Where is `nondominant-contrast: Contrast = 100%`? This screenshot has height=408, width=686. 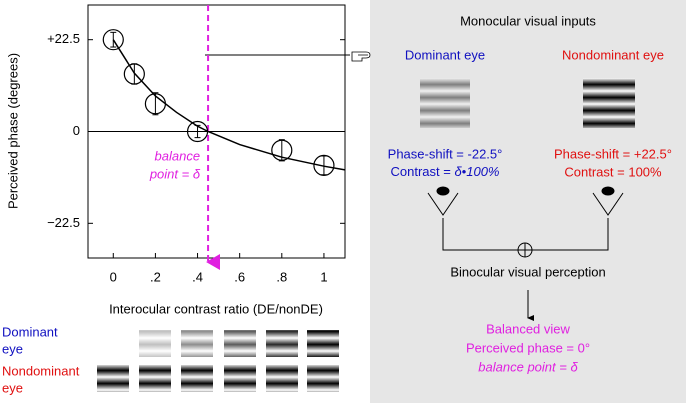
nondominant-contrast: Contrast = 100% is located at coordinates (613, 171).